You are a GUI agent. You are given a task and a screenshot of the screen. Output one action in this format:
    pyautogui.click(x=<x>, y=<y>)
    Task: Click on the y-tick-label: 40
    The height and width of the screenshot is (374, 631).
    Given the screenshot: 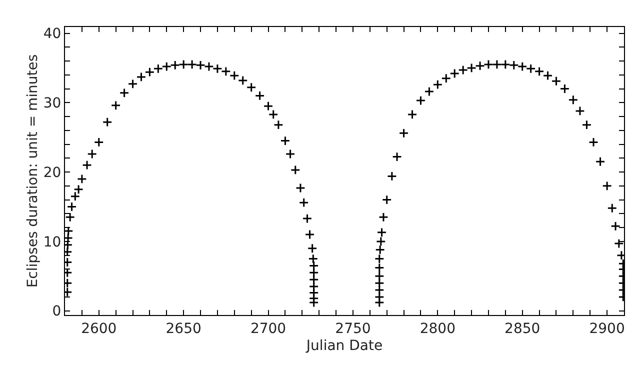 What is the action you would take?
    pyautogui.click(x=52, y=34)
    